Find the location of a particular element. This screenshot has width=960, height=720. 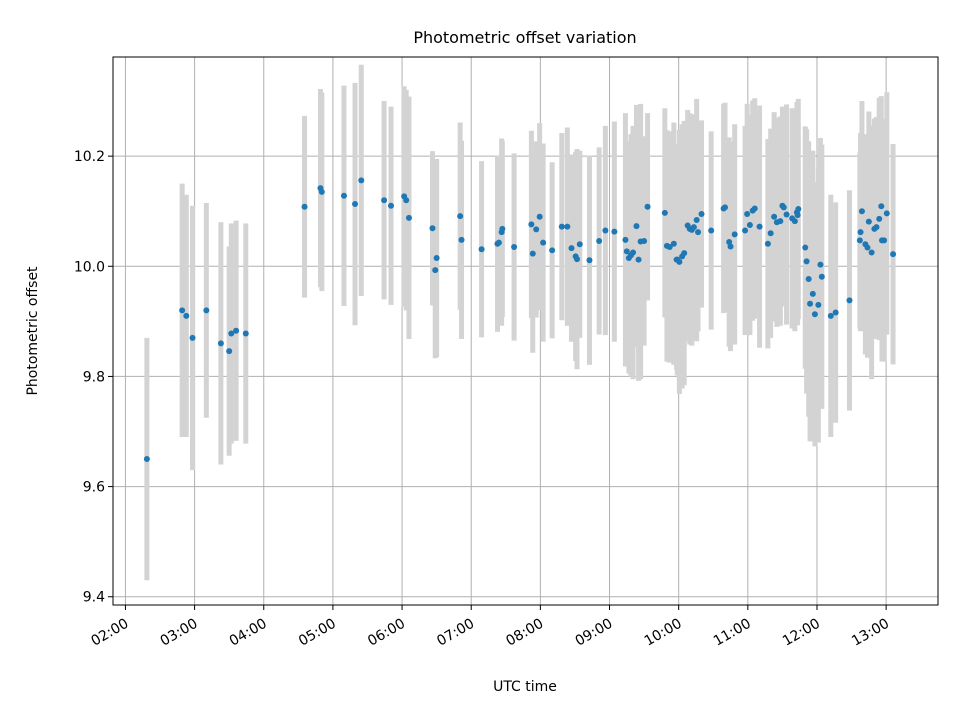

y-tick-label: 9.8 is located at coordinates (94, 377).